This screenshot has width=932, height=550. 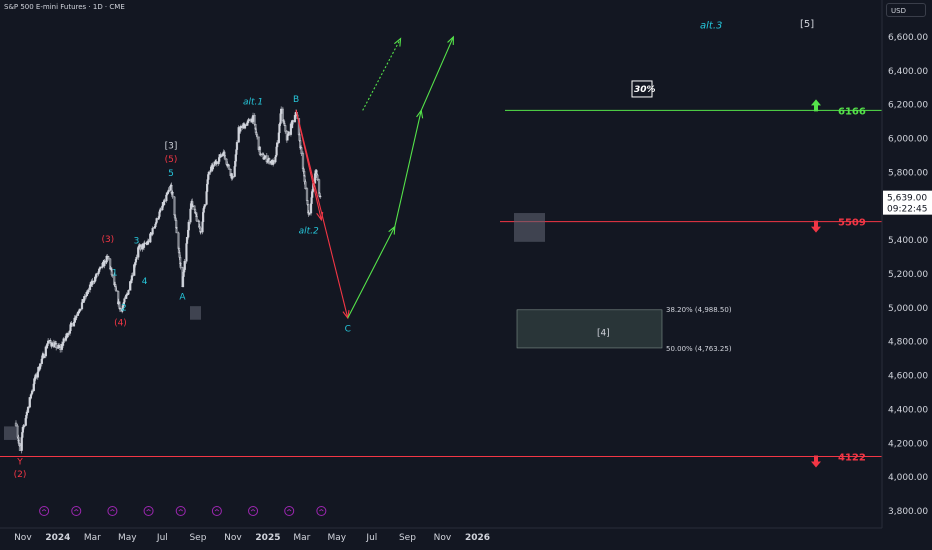 What do you see at coordinates (711, 25) in the screenshot?
I see `alt3-label: alt.3` at bounding box center [711, 25].